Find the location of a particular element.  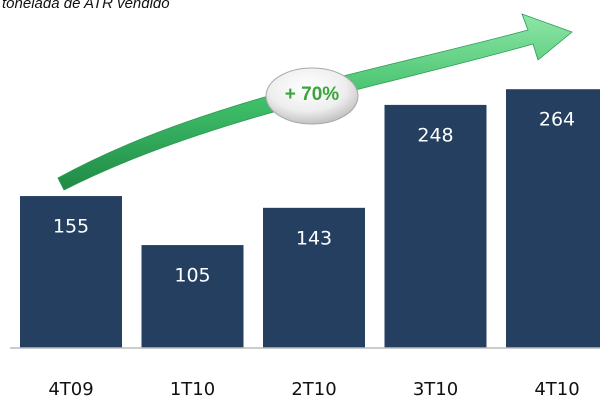

x-tick-label: 3T10 is located at coordinates (435, 389).